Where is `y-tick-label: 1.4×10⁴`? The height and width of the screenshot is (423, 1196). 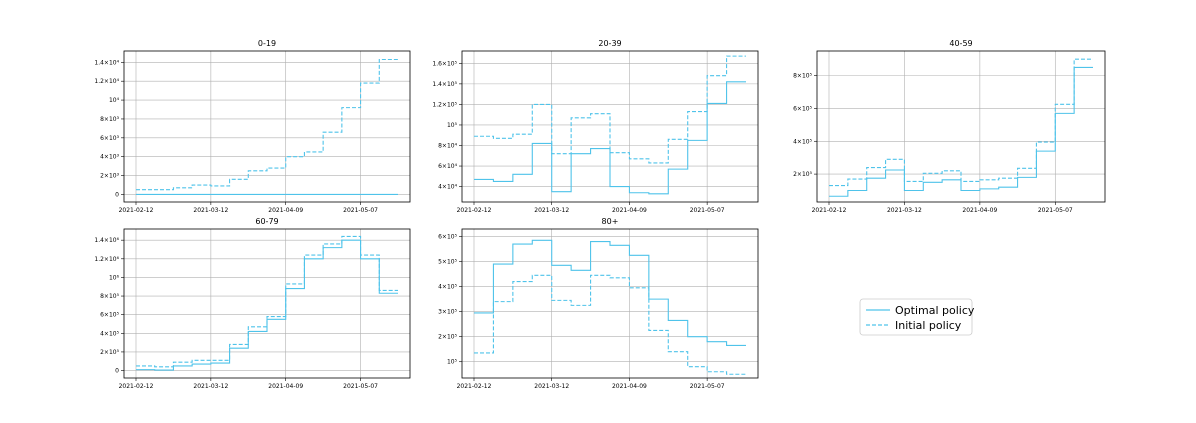
y-tick-label: 1.4×10⁴ is located at coordinates (106, 62).